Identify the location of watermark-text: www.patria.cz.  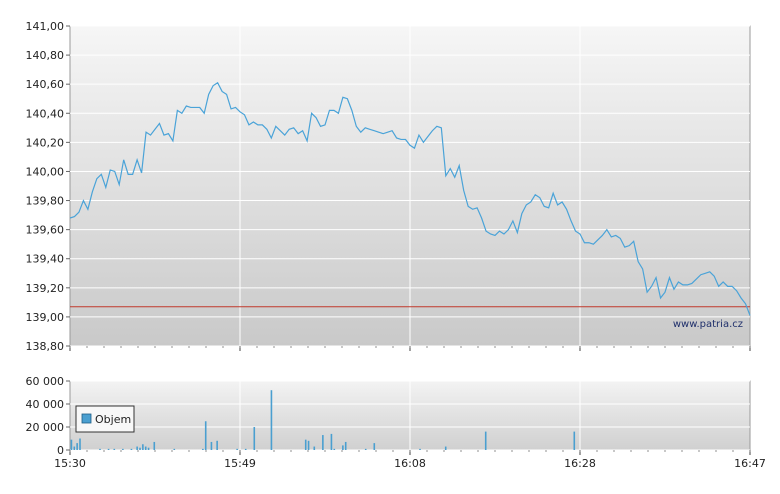
(708, 324).